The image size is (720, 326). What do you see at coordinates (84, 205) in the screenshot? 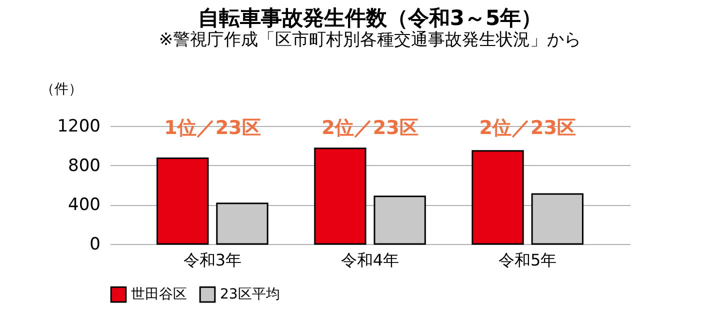
I see `y-tick-label: 400` at bounding box center [84, 205].